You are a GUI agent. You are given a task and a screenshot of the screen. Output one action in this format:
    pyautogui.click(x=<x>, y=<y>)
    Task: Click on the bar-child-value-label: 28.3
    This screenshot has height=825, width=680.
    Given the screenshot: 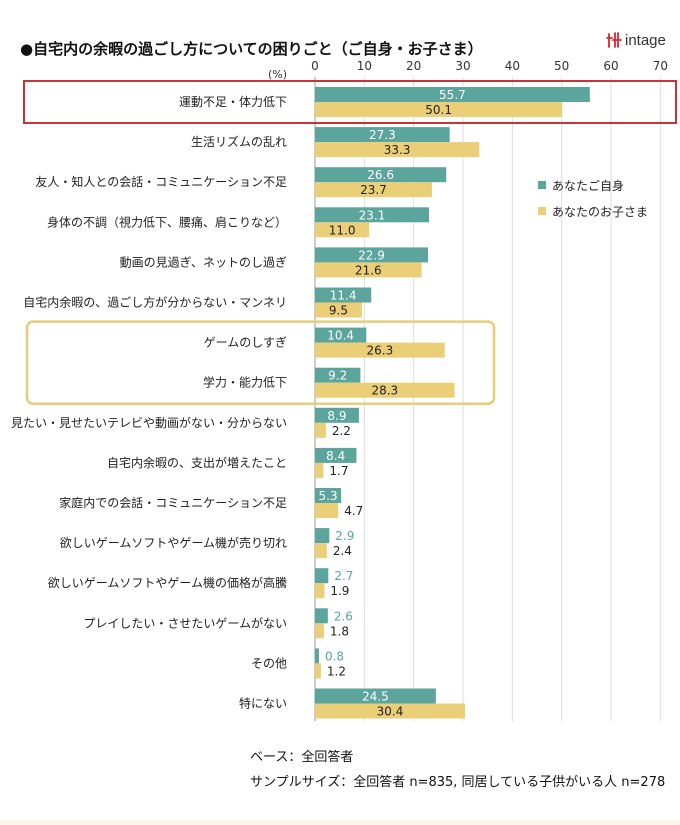 What is the action you would take?
    pyautogui.click(x=384, y=391)
    